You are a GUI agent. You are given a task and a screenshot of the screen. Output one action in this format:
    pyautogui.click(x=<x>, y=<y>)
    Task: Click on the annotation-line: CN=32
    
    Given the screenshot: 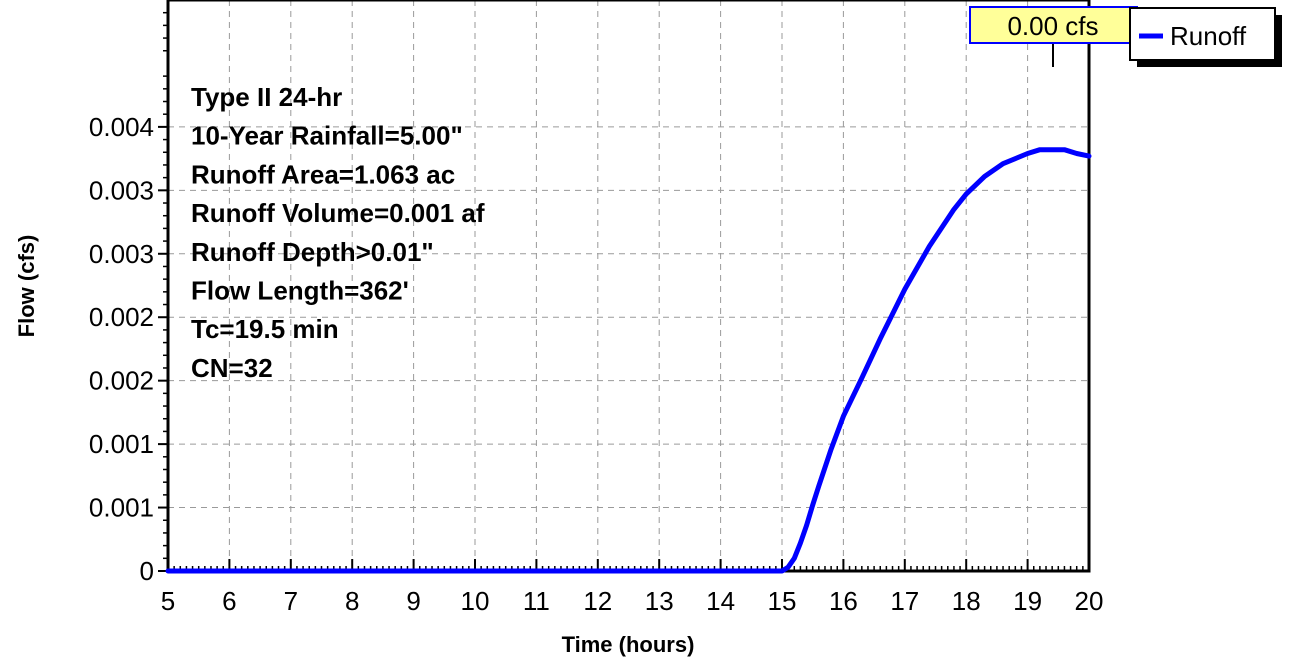 What is the action you would take?
    pyautogui.click(x=232, y=368)
    